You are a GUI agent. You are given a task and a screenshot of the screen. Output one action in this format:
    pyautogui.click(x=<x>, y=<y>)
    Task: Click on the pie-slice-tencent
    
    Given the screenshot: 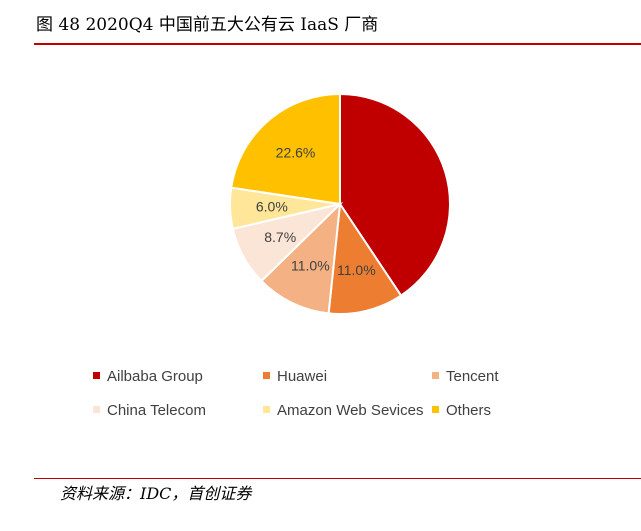 What is the action you would take?
    pyautogui.click(x=301, y=258)
    